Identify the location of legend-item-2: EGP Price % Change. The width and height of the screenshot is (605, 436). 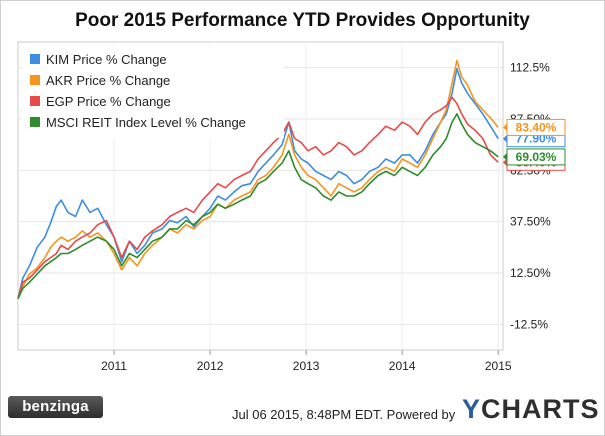
(108, 101).